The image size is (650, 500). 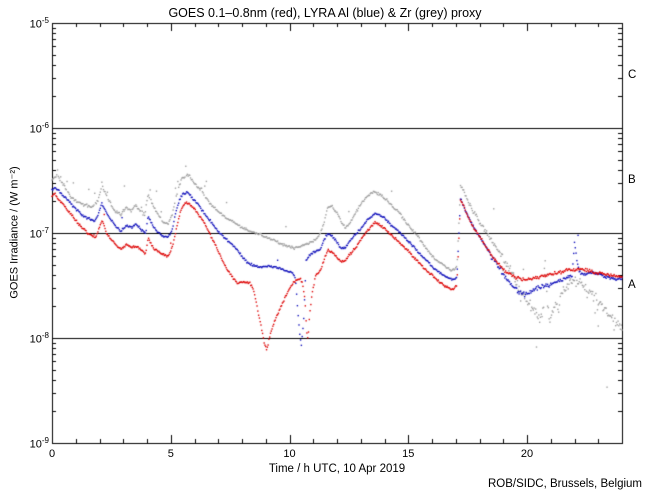 I want to click on x-tick-label: 5, so click(x=170, y=454).